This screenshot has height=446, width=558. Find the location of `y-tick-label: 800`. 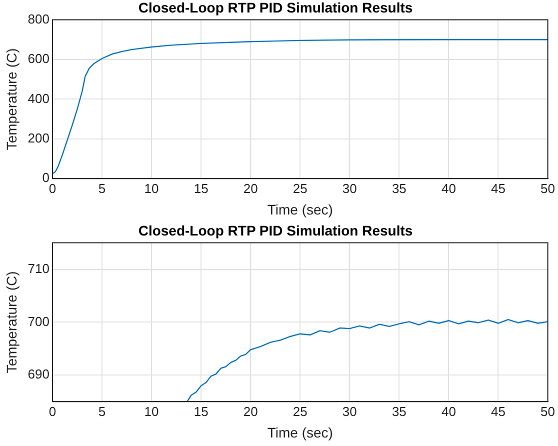

y-tick-label: 800 is located at coordinates (39, 18).